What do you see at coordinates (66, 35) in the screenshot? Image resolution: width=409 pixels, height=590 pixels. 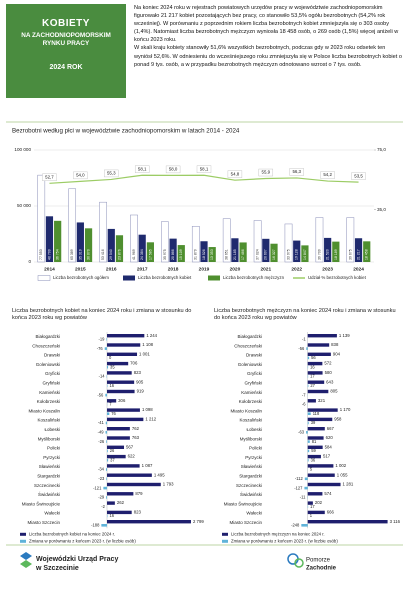 I see `header-subtitle: NA ZACHODNIOPOMORSKIM` at bounding box center [66, 35].